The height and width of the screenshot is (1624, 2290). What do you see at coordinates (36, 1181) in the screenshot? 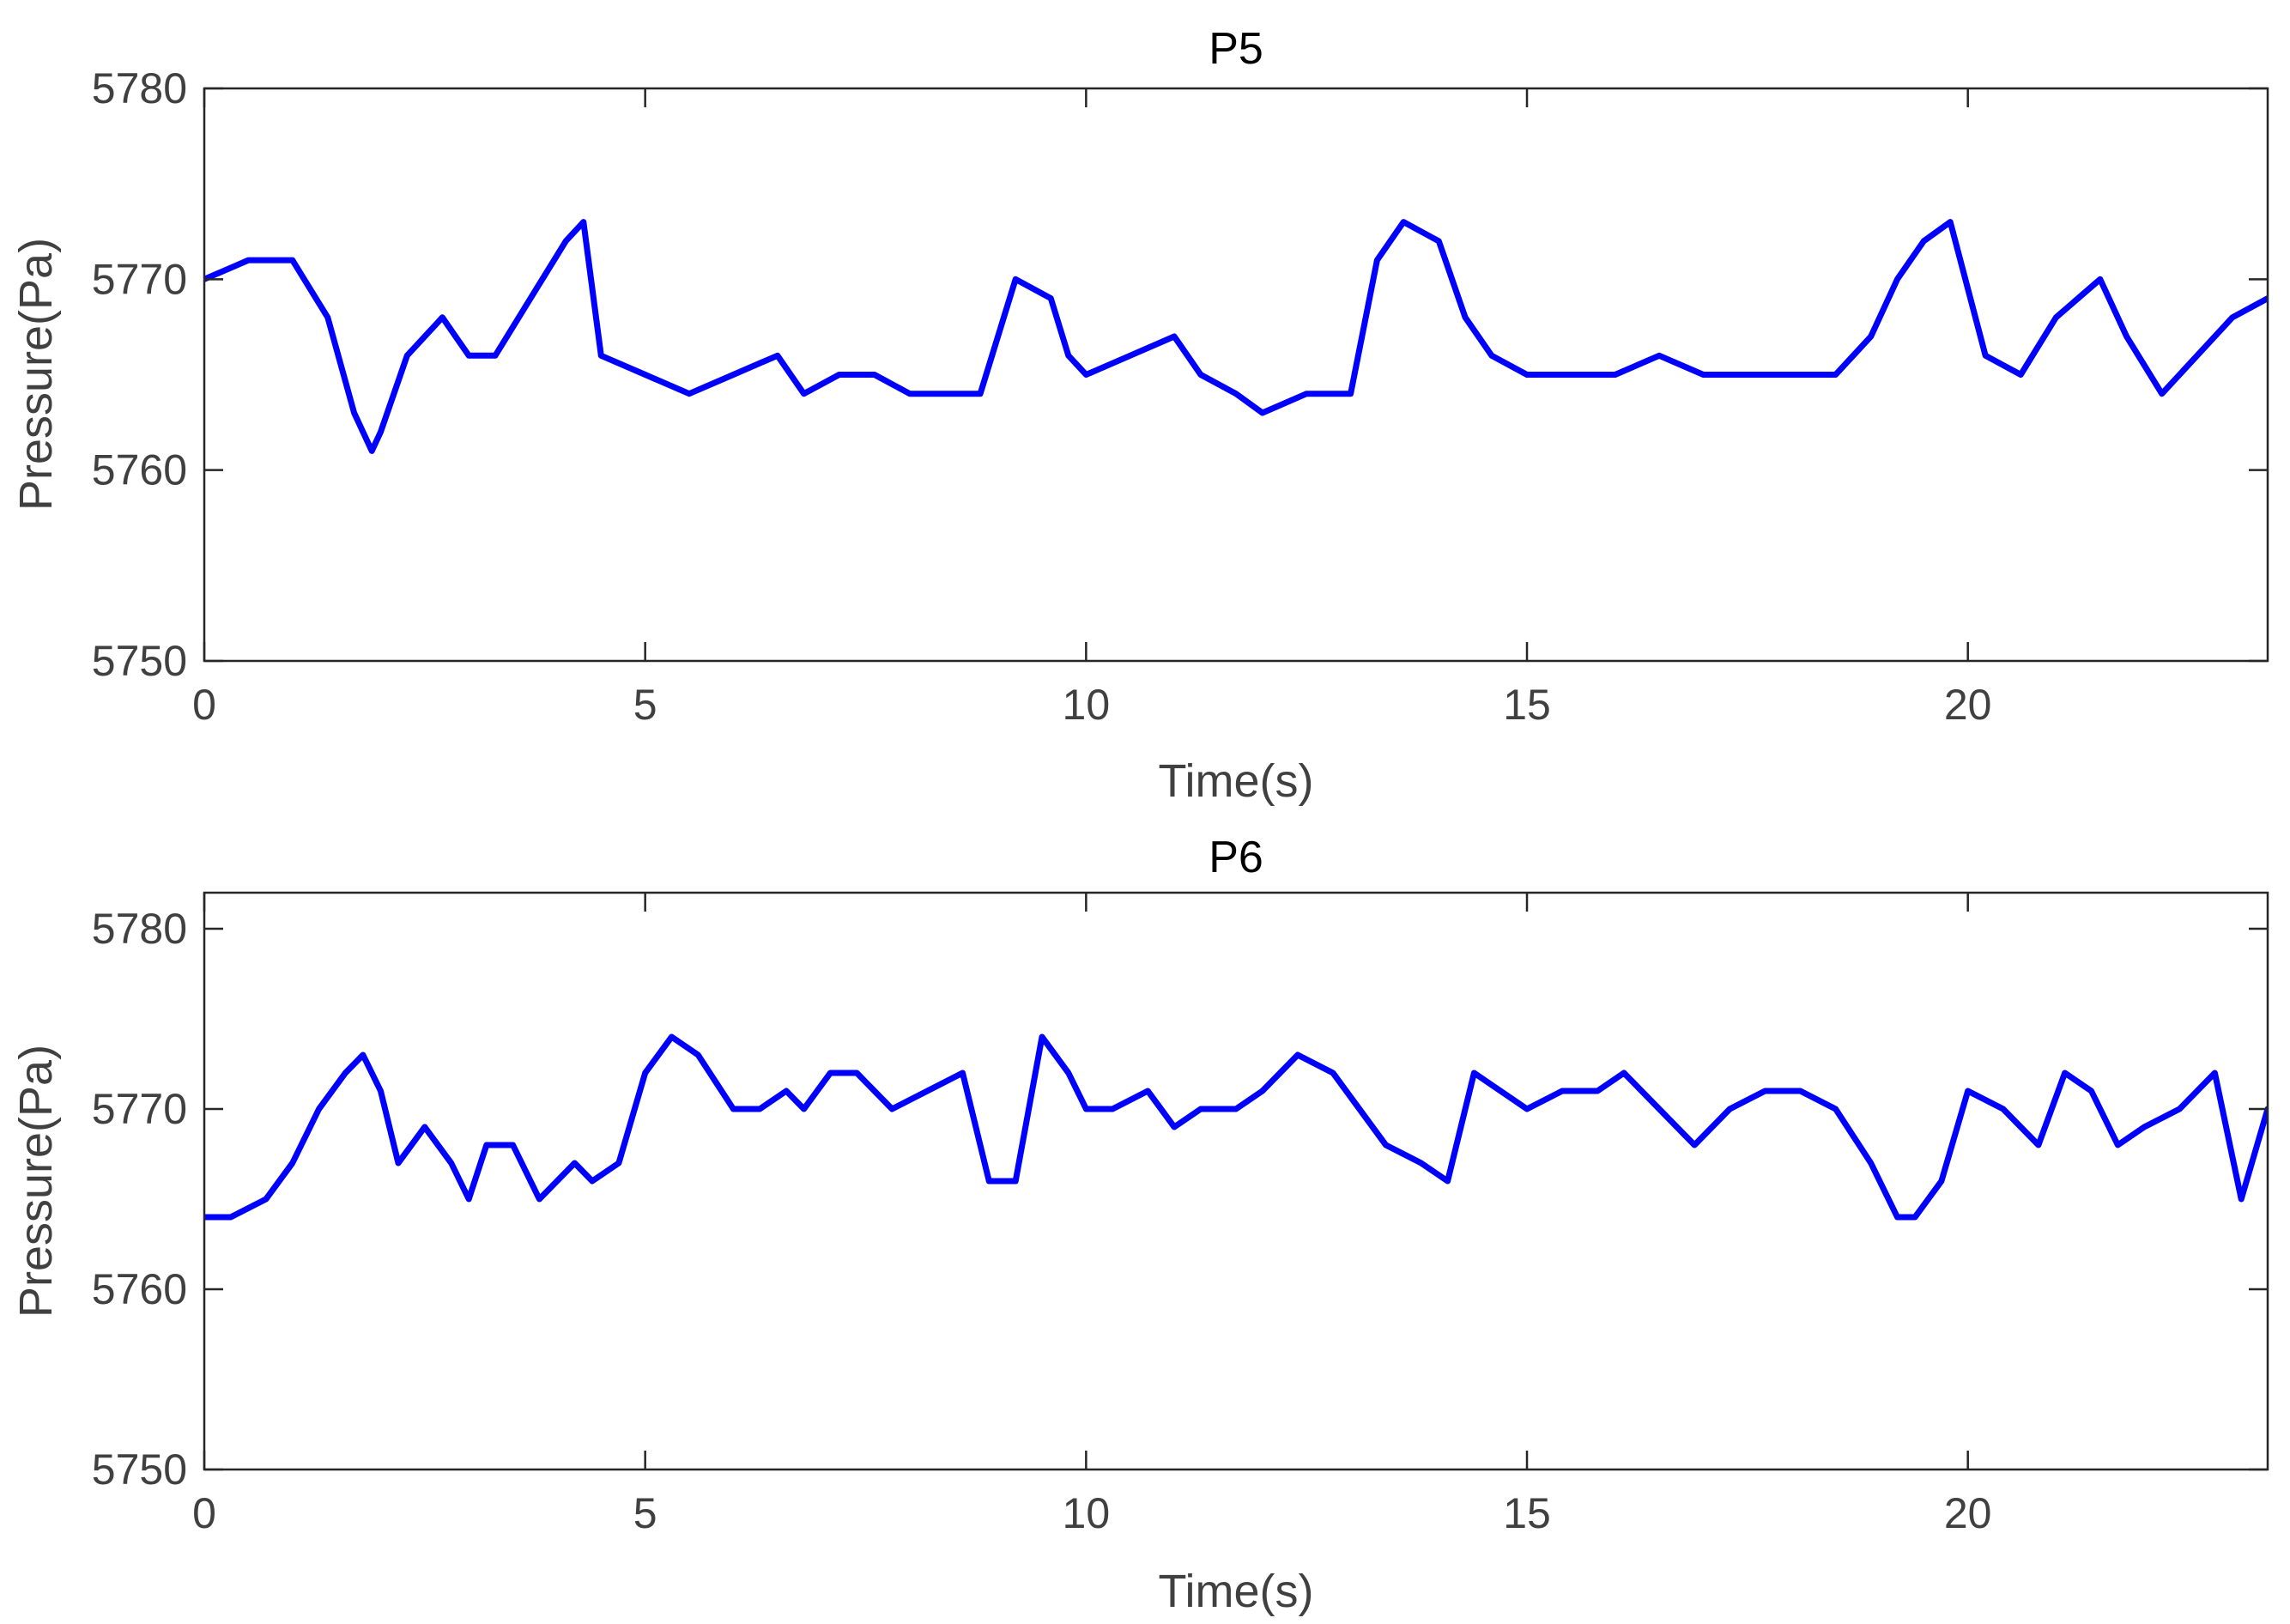
I see `y-axis-label-p6: Pressure(Pa)` at bounding box center [36, 1181].